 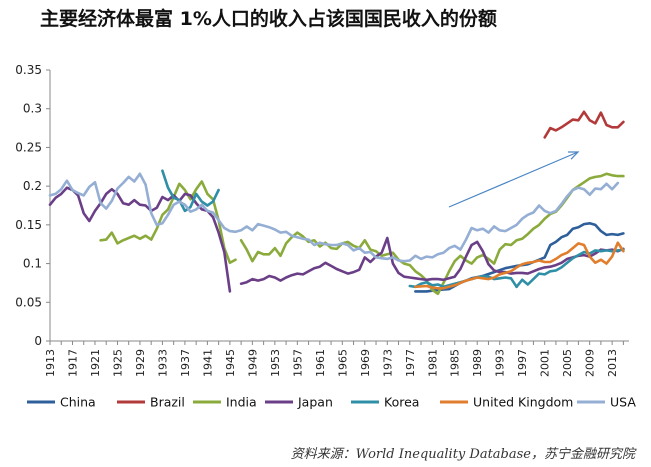 I want to click on chart-title: 主要经济体最富 1%人口的收入占该国国民收入的份额, so click(x=268, y=19).